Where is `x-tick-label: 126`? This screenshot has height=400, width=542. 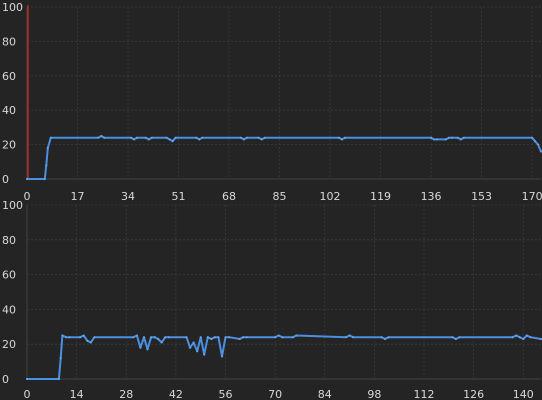
x-tick-label: 126 is located at coordinates (473, 394).